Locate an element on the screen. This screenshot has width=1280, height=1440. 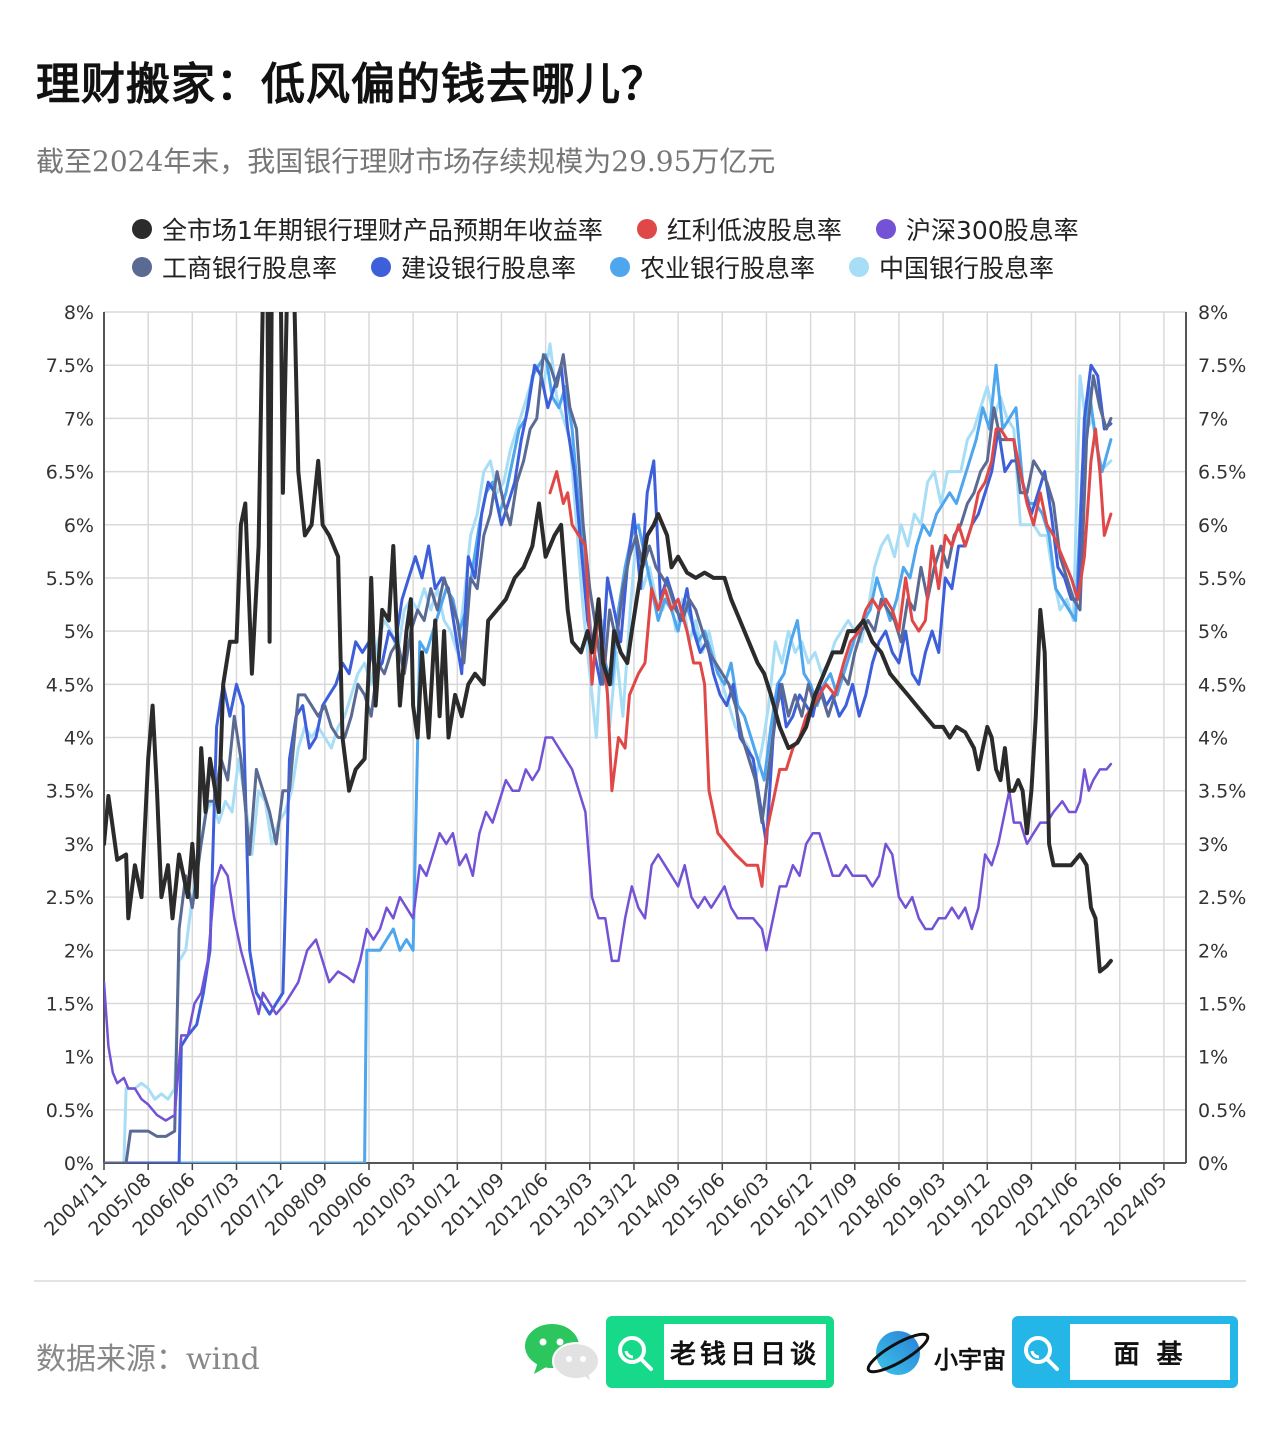
y-tick-label-right: 6% is located at coordinates (1213, 526).